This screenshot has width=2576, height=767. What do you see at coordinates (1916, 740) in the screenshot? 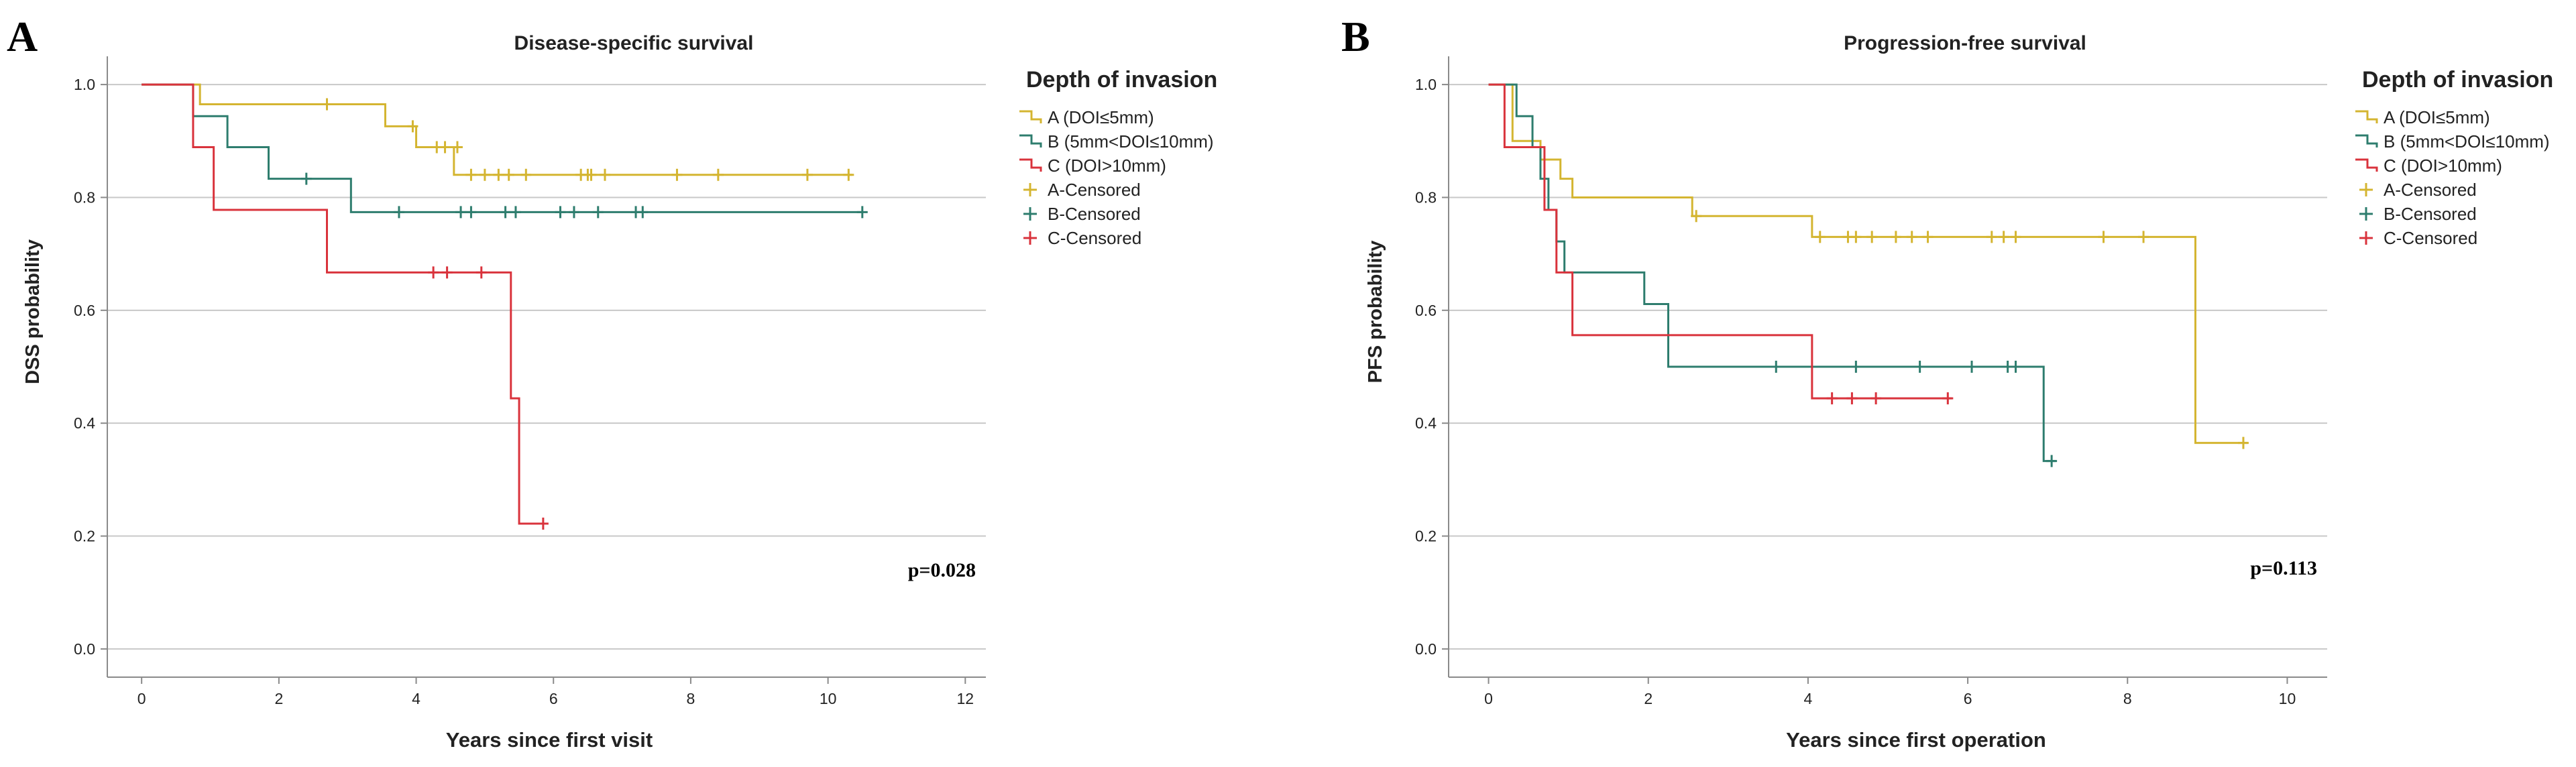
I see `panel-b-xlabel: Years since first operation` at bounding box center [1916, 740].